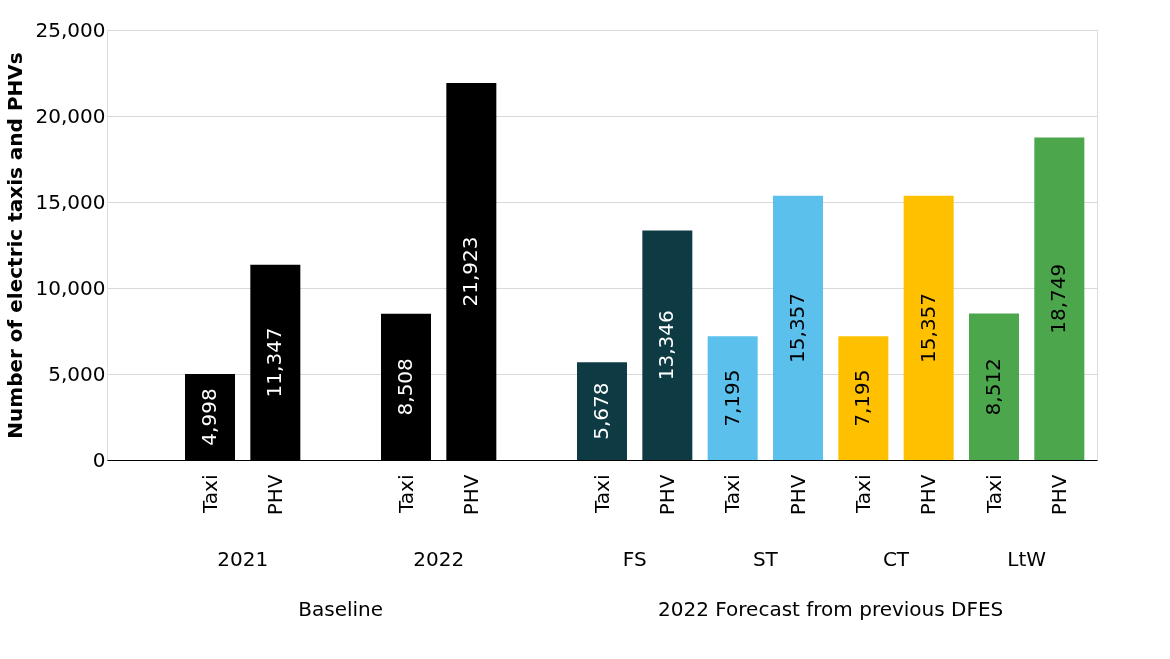  I want to click on text: 2021, so click(243, 559).